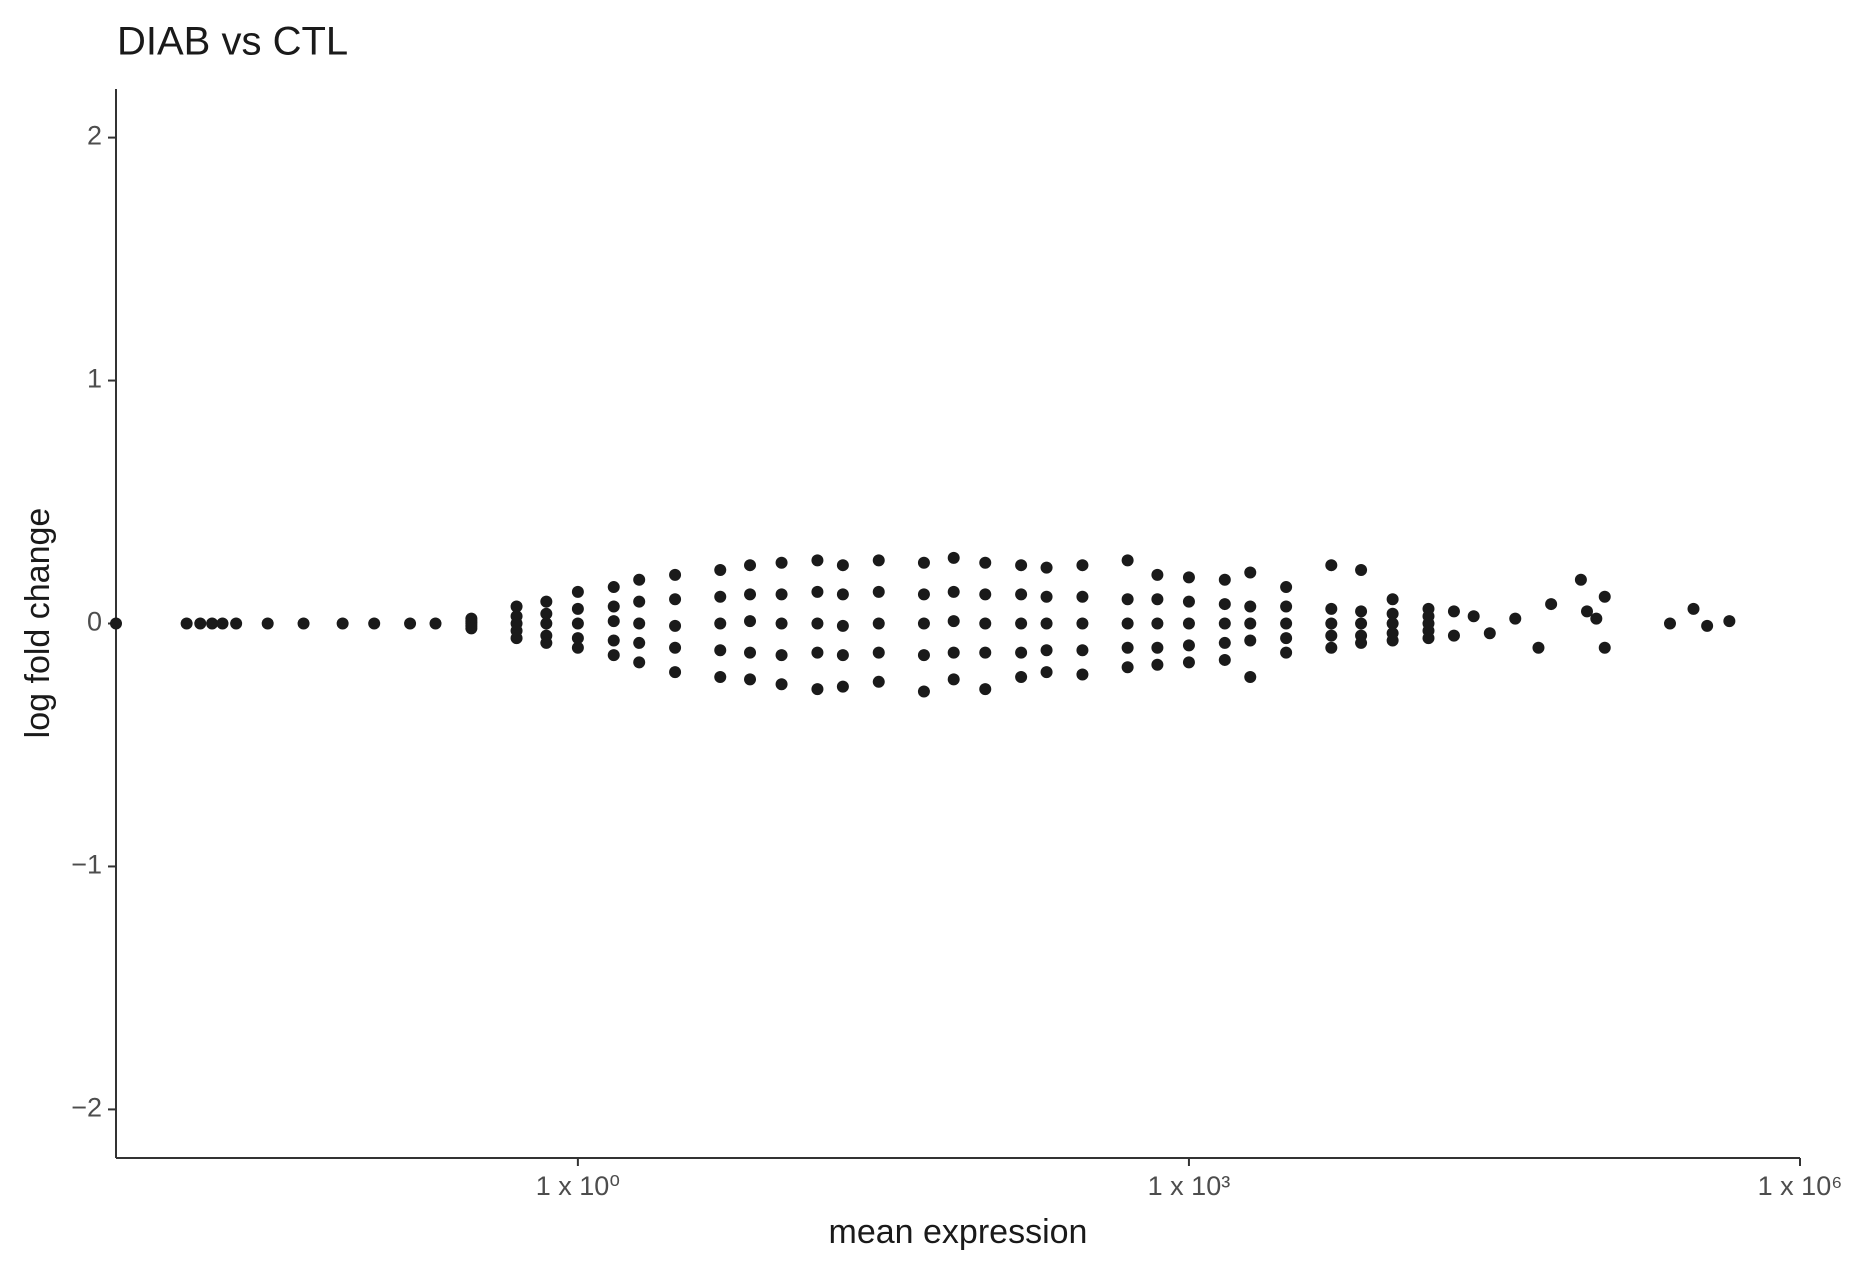 This screenshot has width=1856, height=1277. What do you see at coordinates (94, 379) in the screenshot?
I see `y-tick-label: 1` at bounding box center [94, 379].